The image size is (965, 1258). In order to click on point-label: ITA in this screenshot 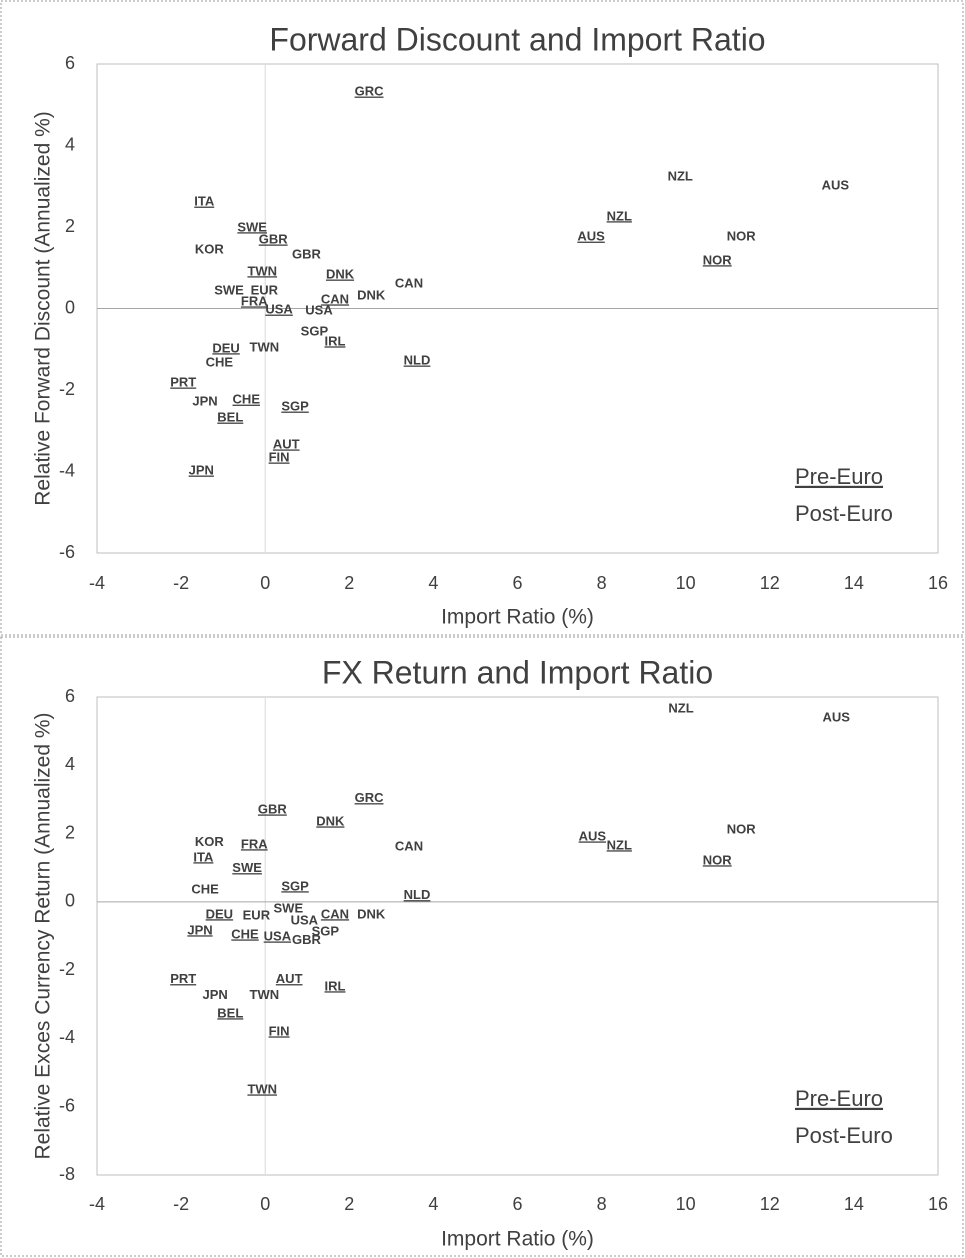, I will do `click(204, 201)`.